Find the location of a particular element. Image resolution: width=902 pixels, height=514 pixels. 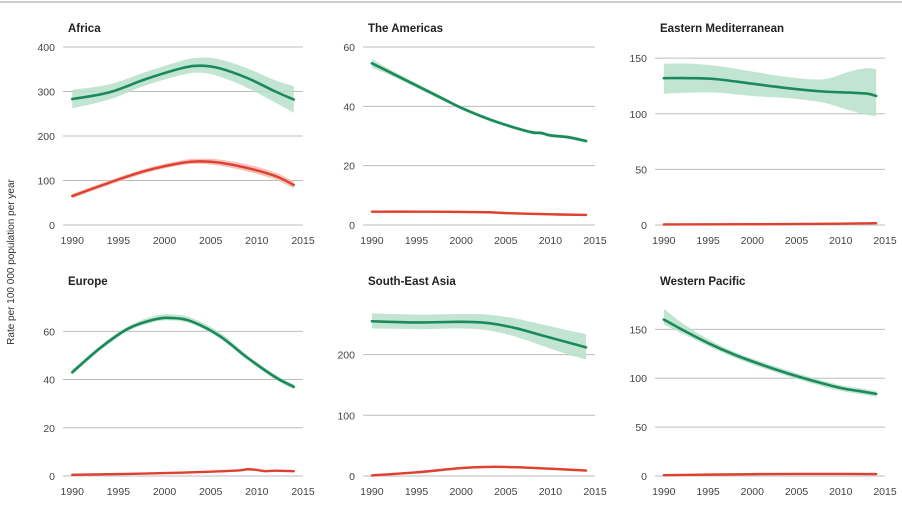

x-tick-label-south-east-asia-2000: 2000 is located at coordinates (461, 492).